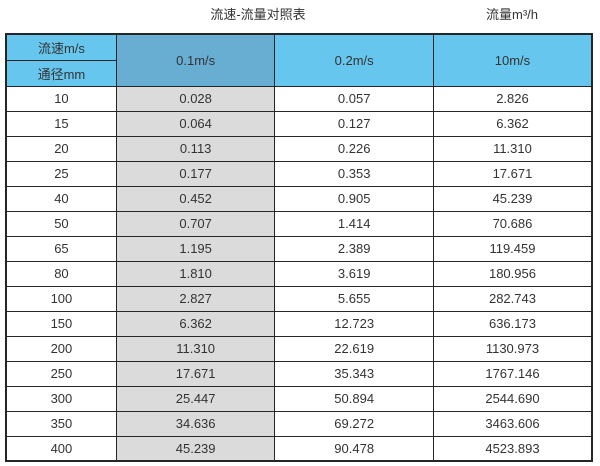  Describe the element at coordinates (195, 298) in the screenshot. I see `flow-cell: 2.827` at that location.